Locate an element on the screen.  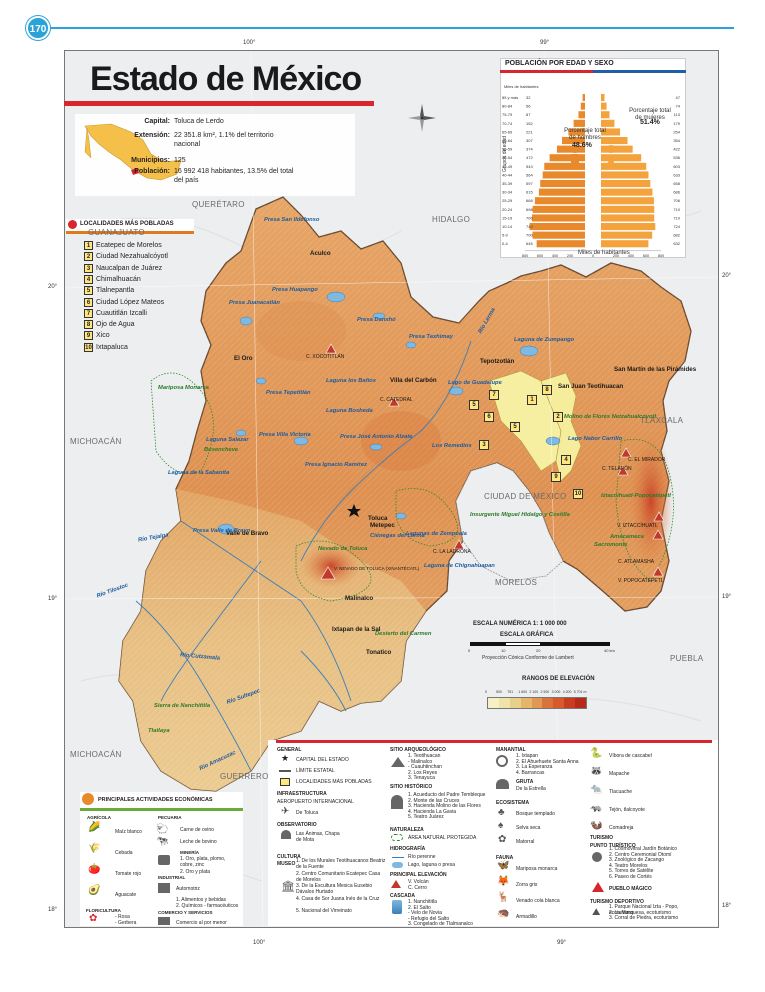
age-label: 85 y más is located at coordinates (510, 97).